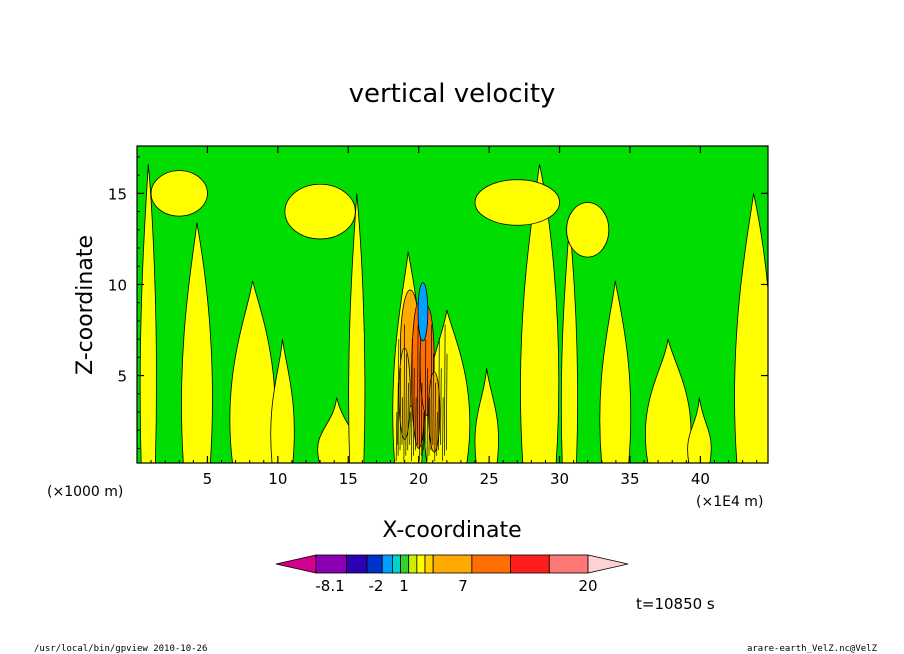 This screenshot has width=904, height=654. Describe the element at coordinates (117, 194) in the screenshot. I see `y-tick-label: 15` at that location.